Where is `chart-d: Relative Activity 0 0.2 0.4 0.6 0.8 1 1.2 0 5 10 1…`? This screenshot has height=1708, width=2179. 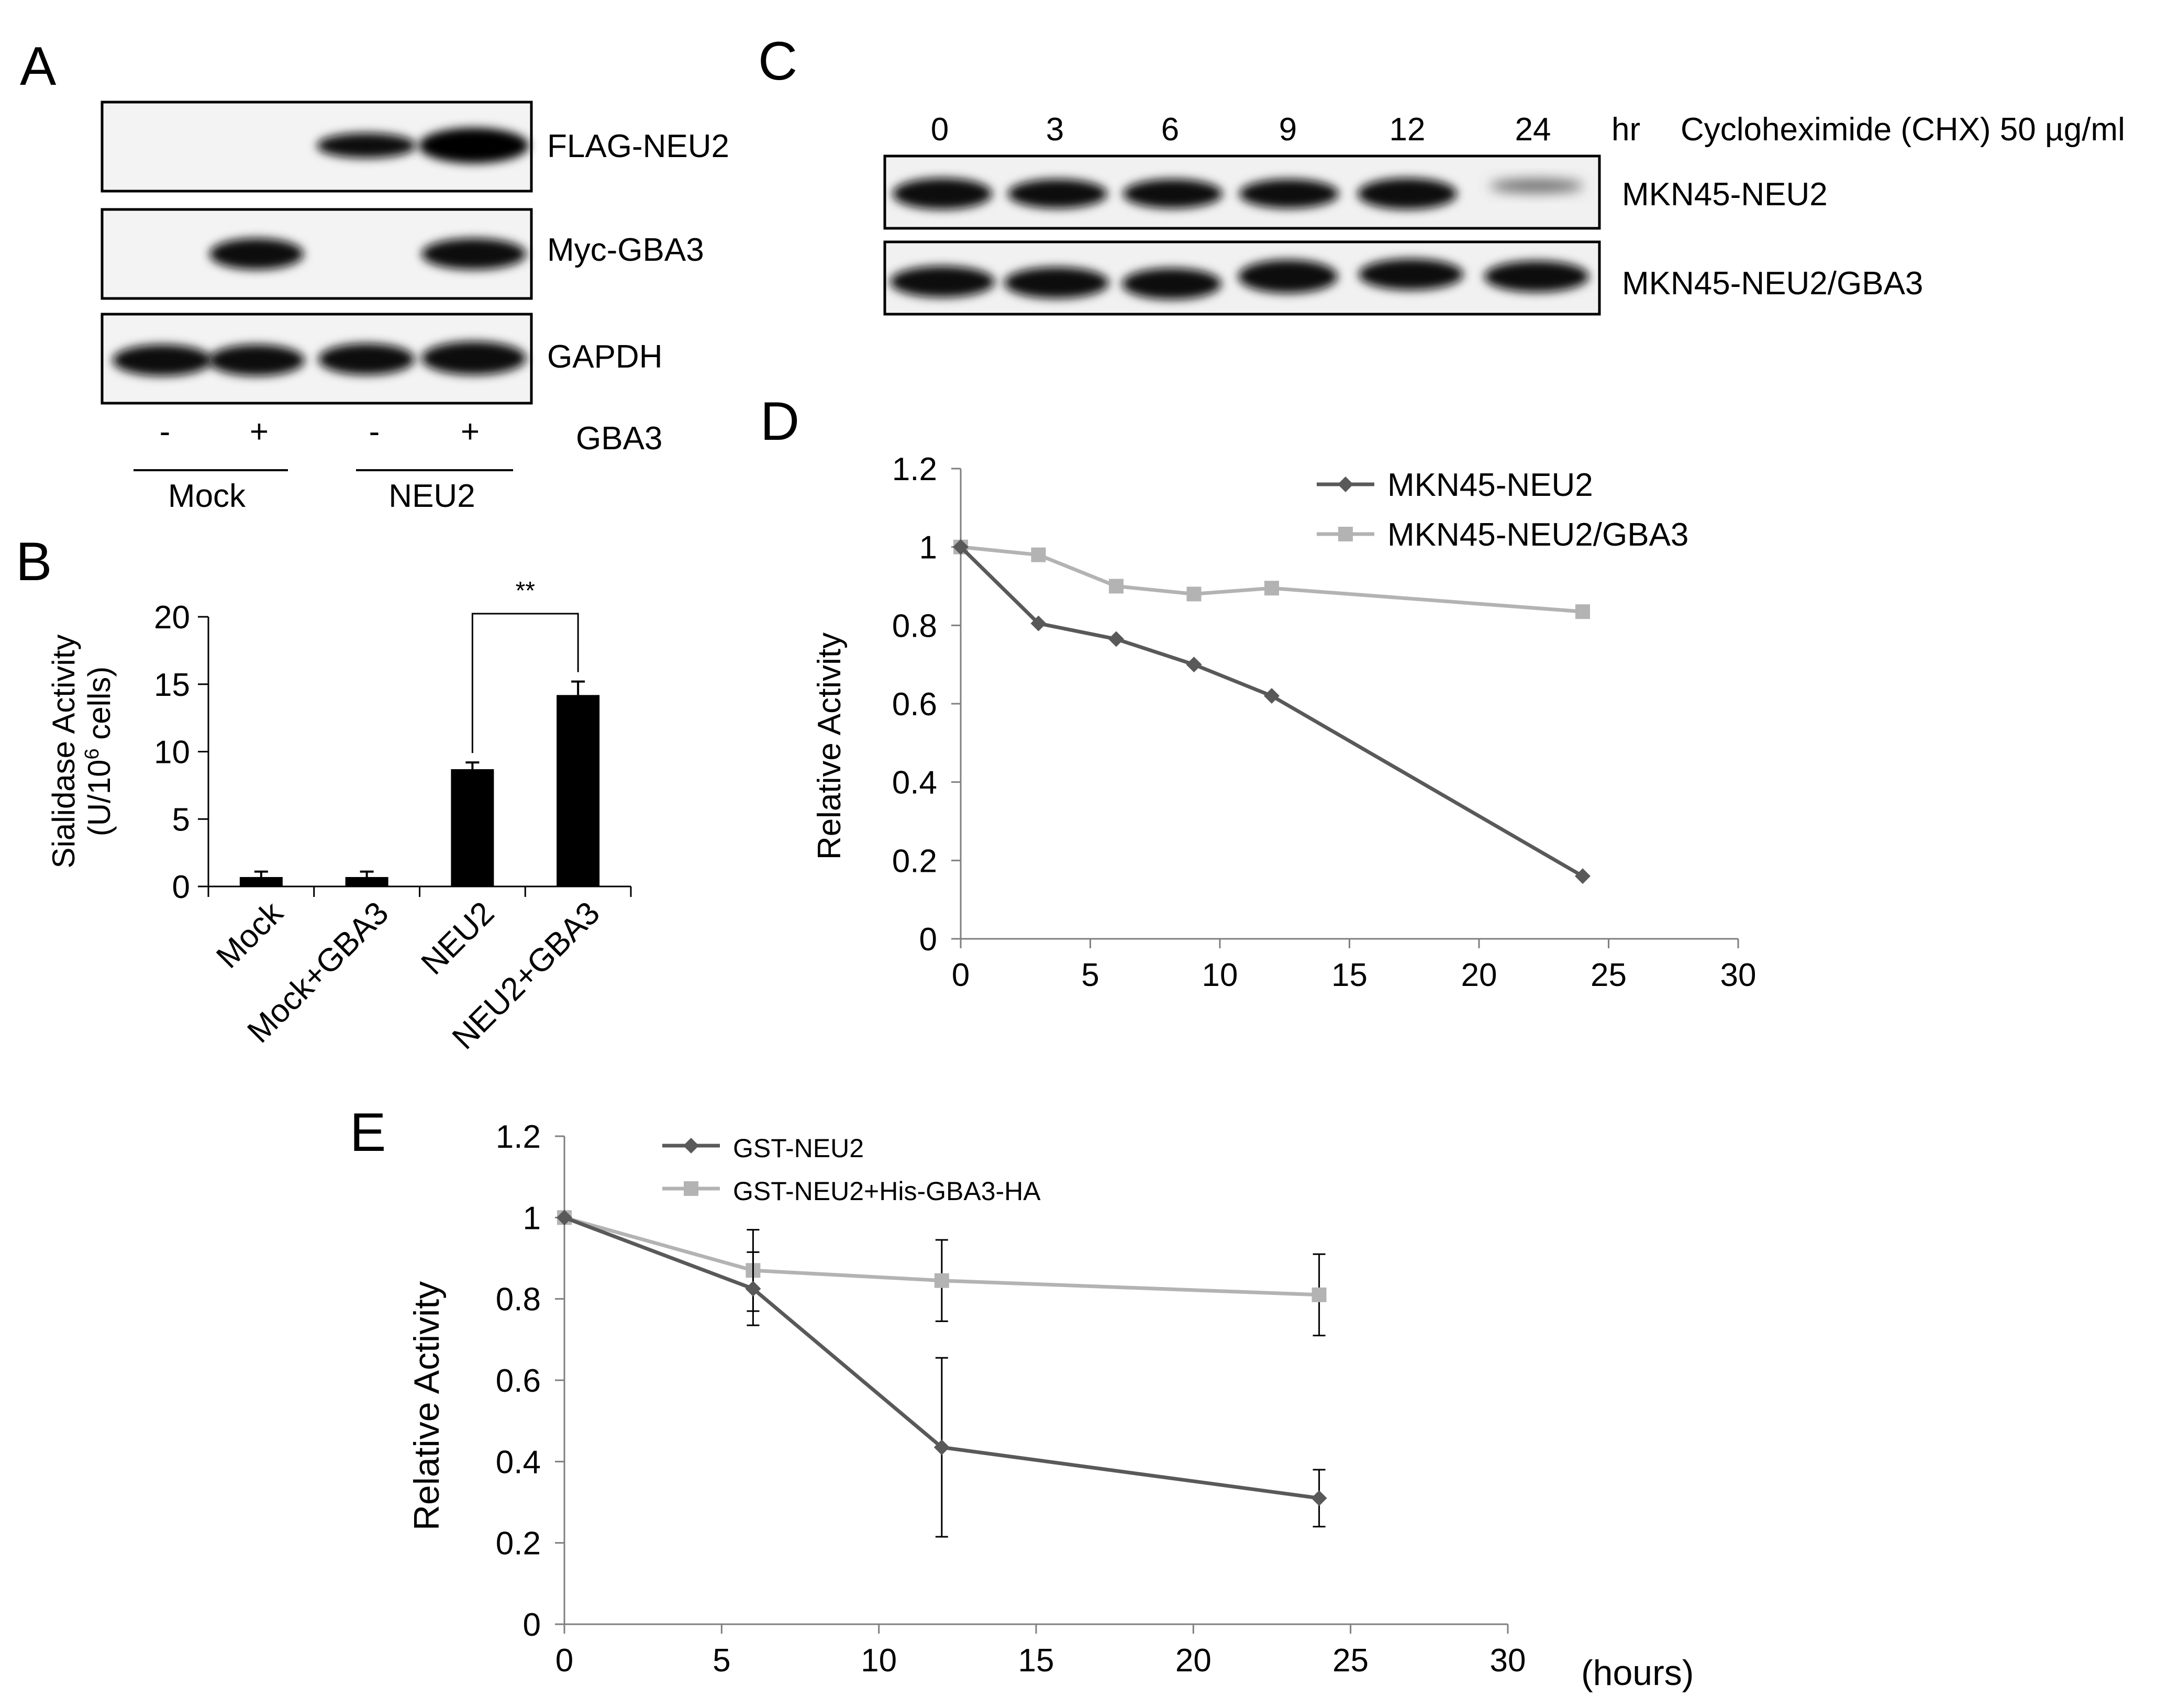
chart-d: Relative Activity 0 0.2 0.4 0.6 0.8 1 1.2 0 5 10 1… is located at coordinates (1283, 722).